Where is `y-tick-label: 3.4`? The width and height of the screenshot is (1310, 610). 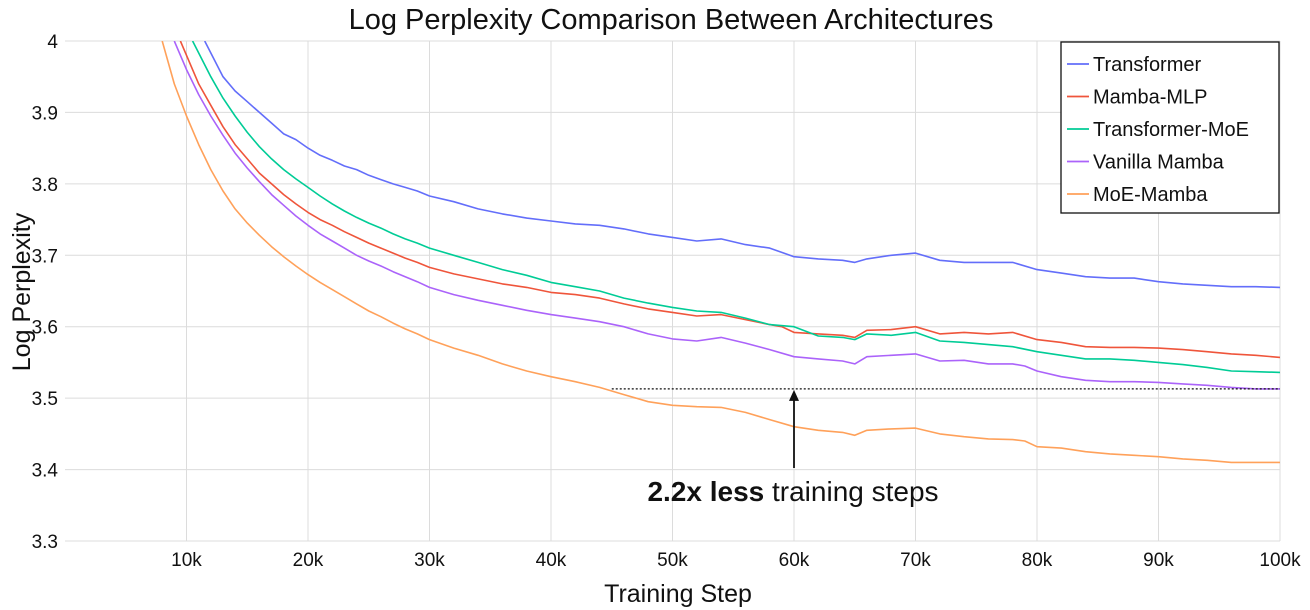
y-tick-label: 3.4 is located at coordinates (45, 471).